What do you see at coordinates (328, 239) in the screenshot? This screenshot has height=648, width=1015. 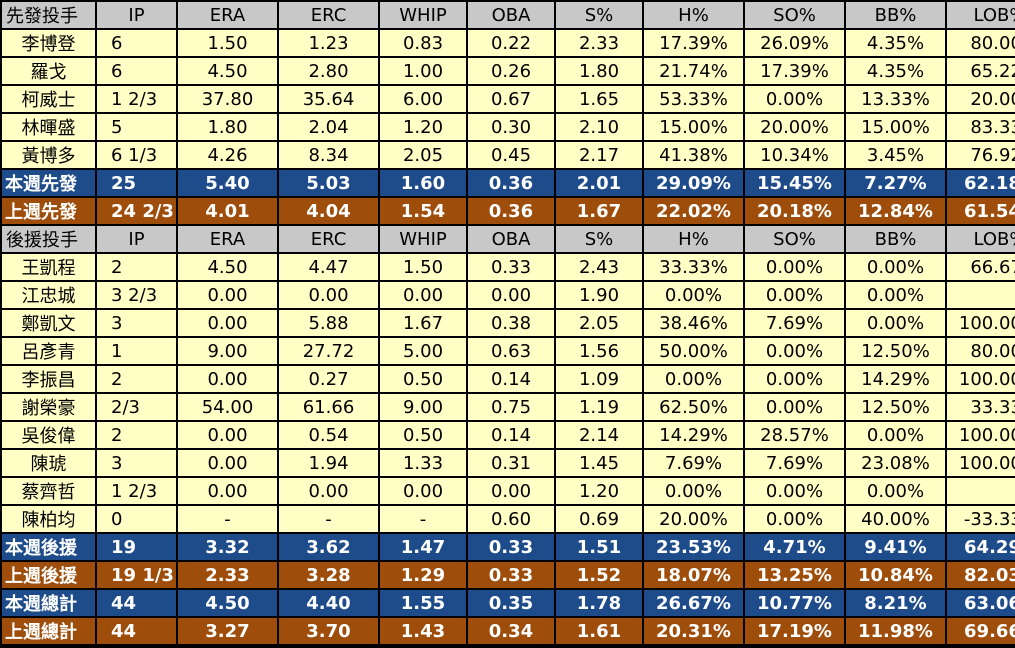 I see `column-header: ERC` at bounding box center [328, 239].